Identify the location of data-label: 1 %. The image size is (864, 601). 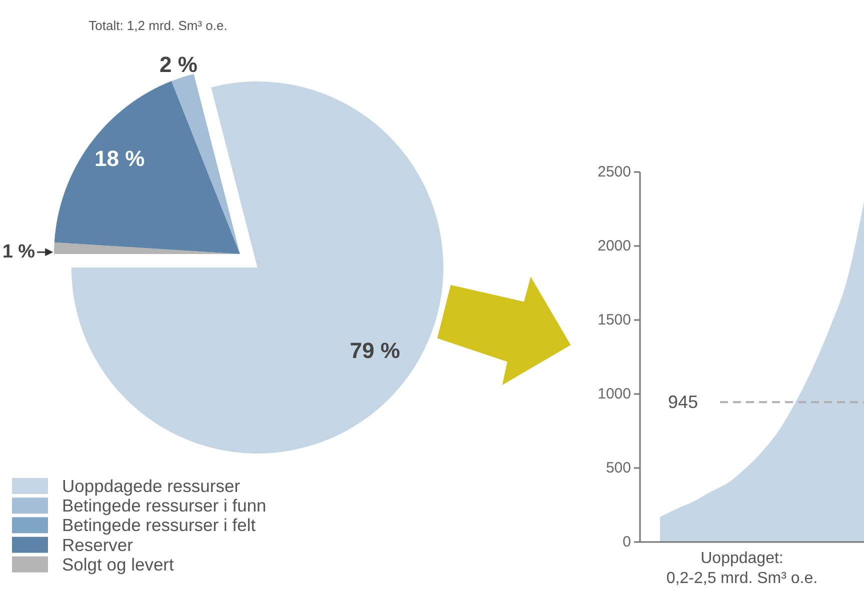
(19, 252).